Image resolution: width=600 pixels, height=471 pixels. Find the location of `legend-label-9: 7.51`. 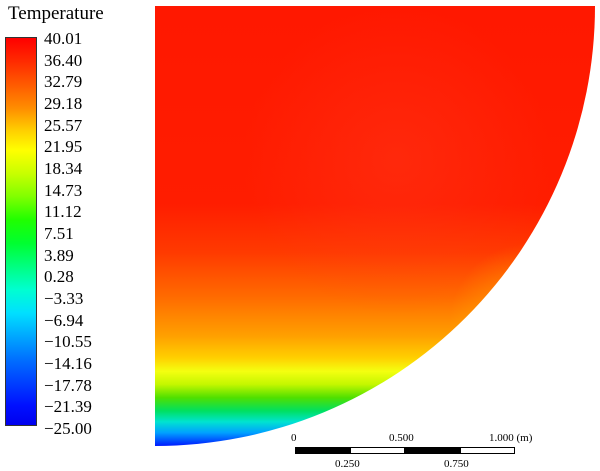

legend-label-9: 7.51 is located at coordinates (59, 233).